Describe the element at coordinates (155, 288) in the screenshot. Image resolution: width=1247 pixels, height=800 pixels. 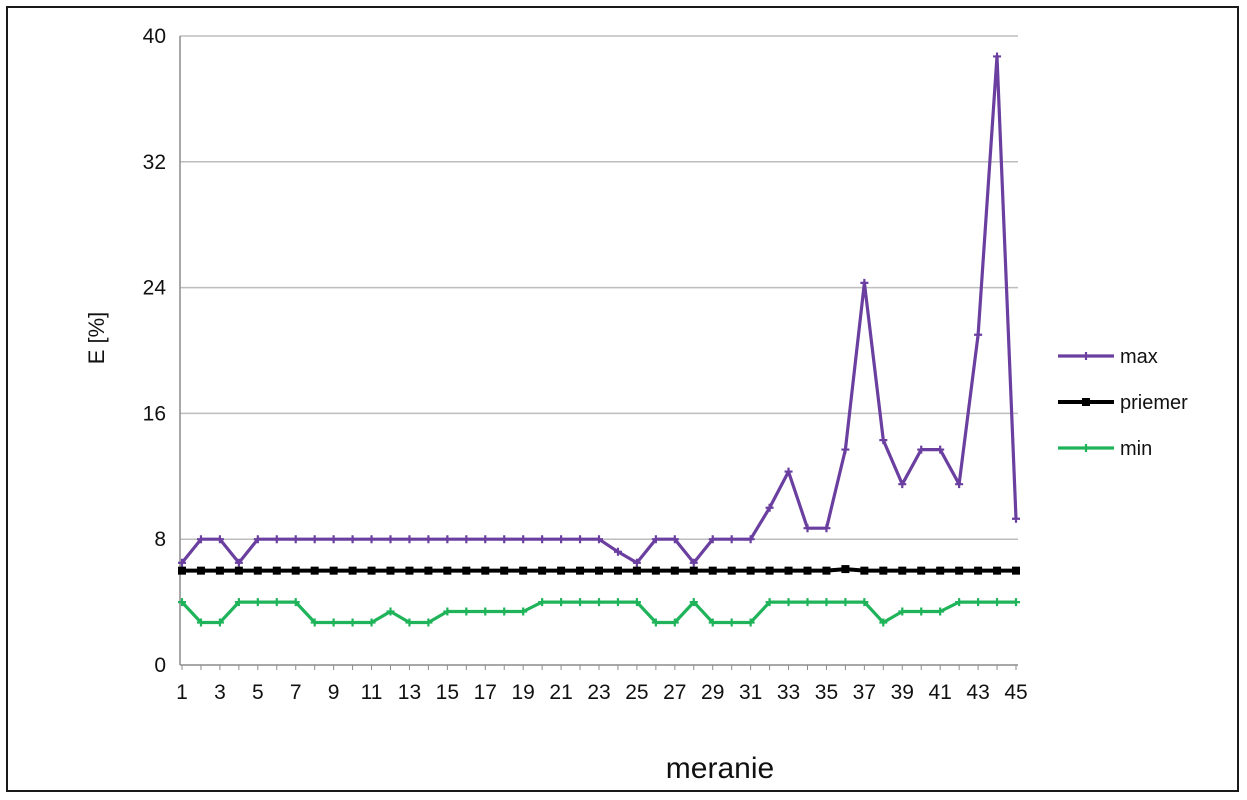
I see `y-tick-label: 24` at that location.